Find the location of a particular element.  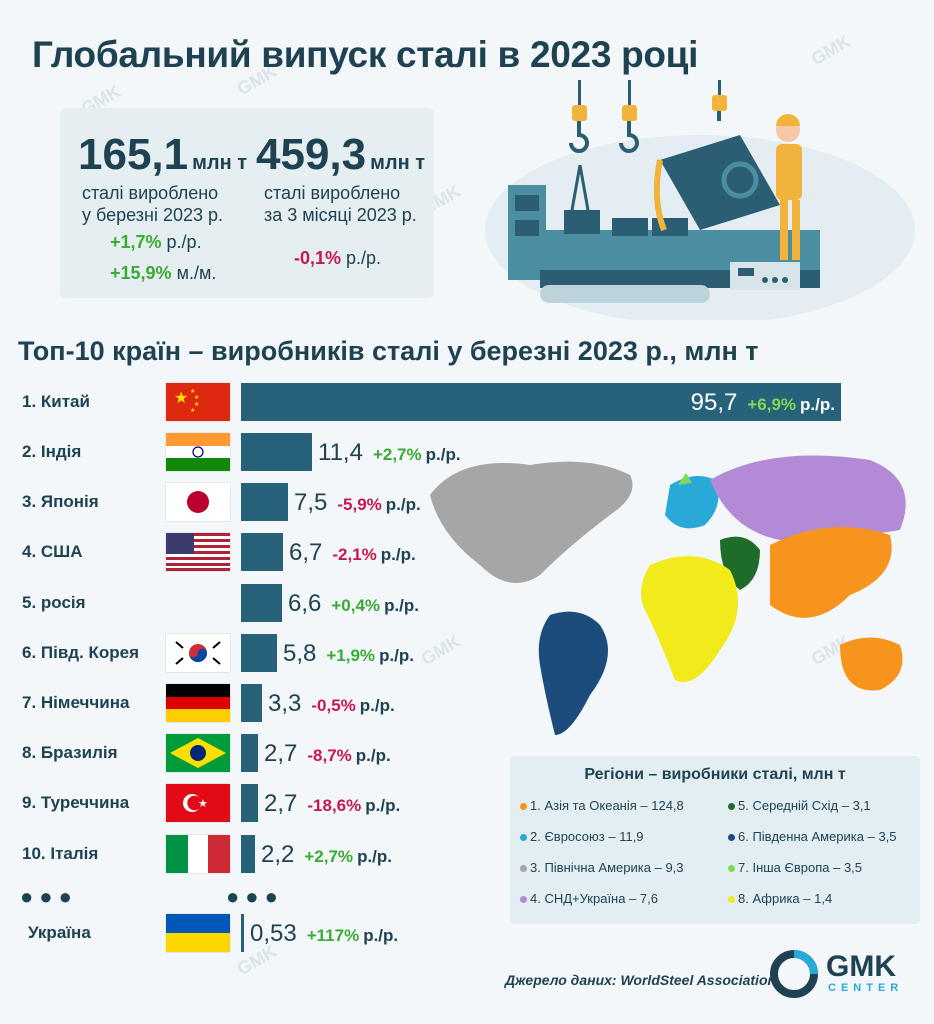

value-label: 5,8 is located at coordinates (300, 653).